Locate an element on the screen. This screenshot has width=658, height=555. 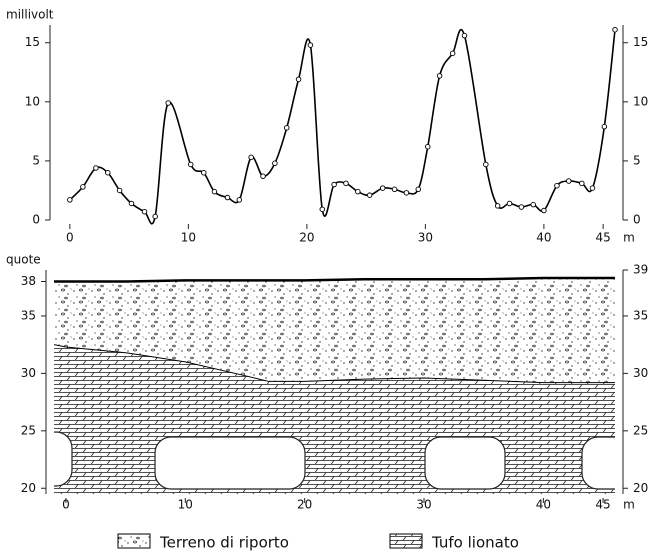
y2-tick-label: 10 is located at coordinates (640, 101).